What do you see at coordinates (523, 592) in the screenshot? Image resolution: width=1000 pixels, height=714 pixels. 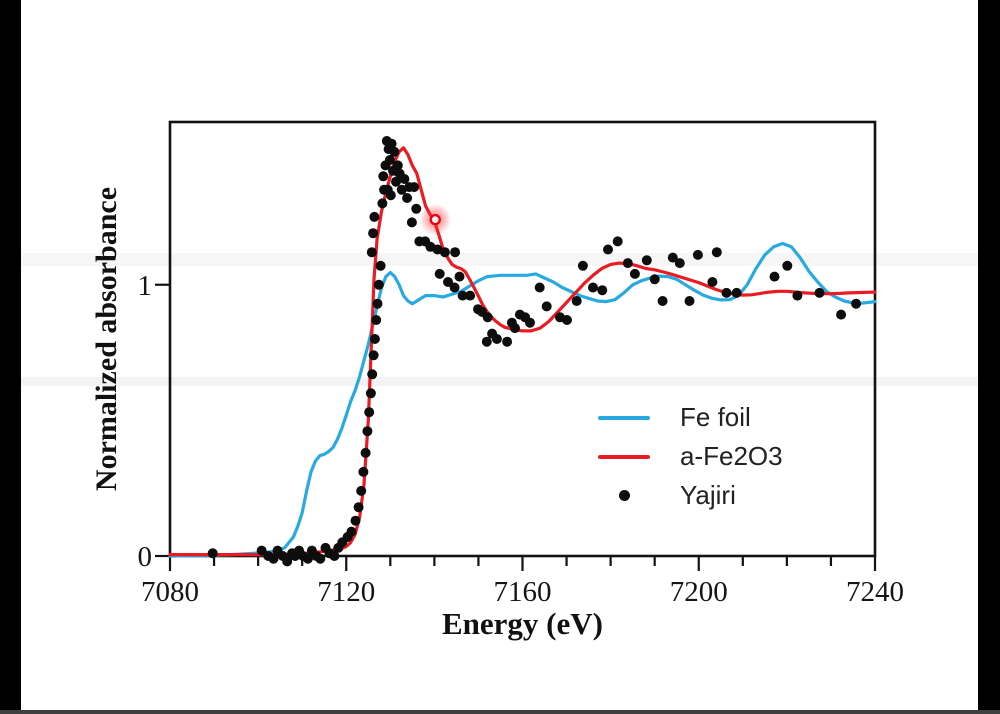 I see `x-tick-label-7160: 7160` at bounding box center [523, 592].